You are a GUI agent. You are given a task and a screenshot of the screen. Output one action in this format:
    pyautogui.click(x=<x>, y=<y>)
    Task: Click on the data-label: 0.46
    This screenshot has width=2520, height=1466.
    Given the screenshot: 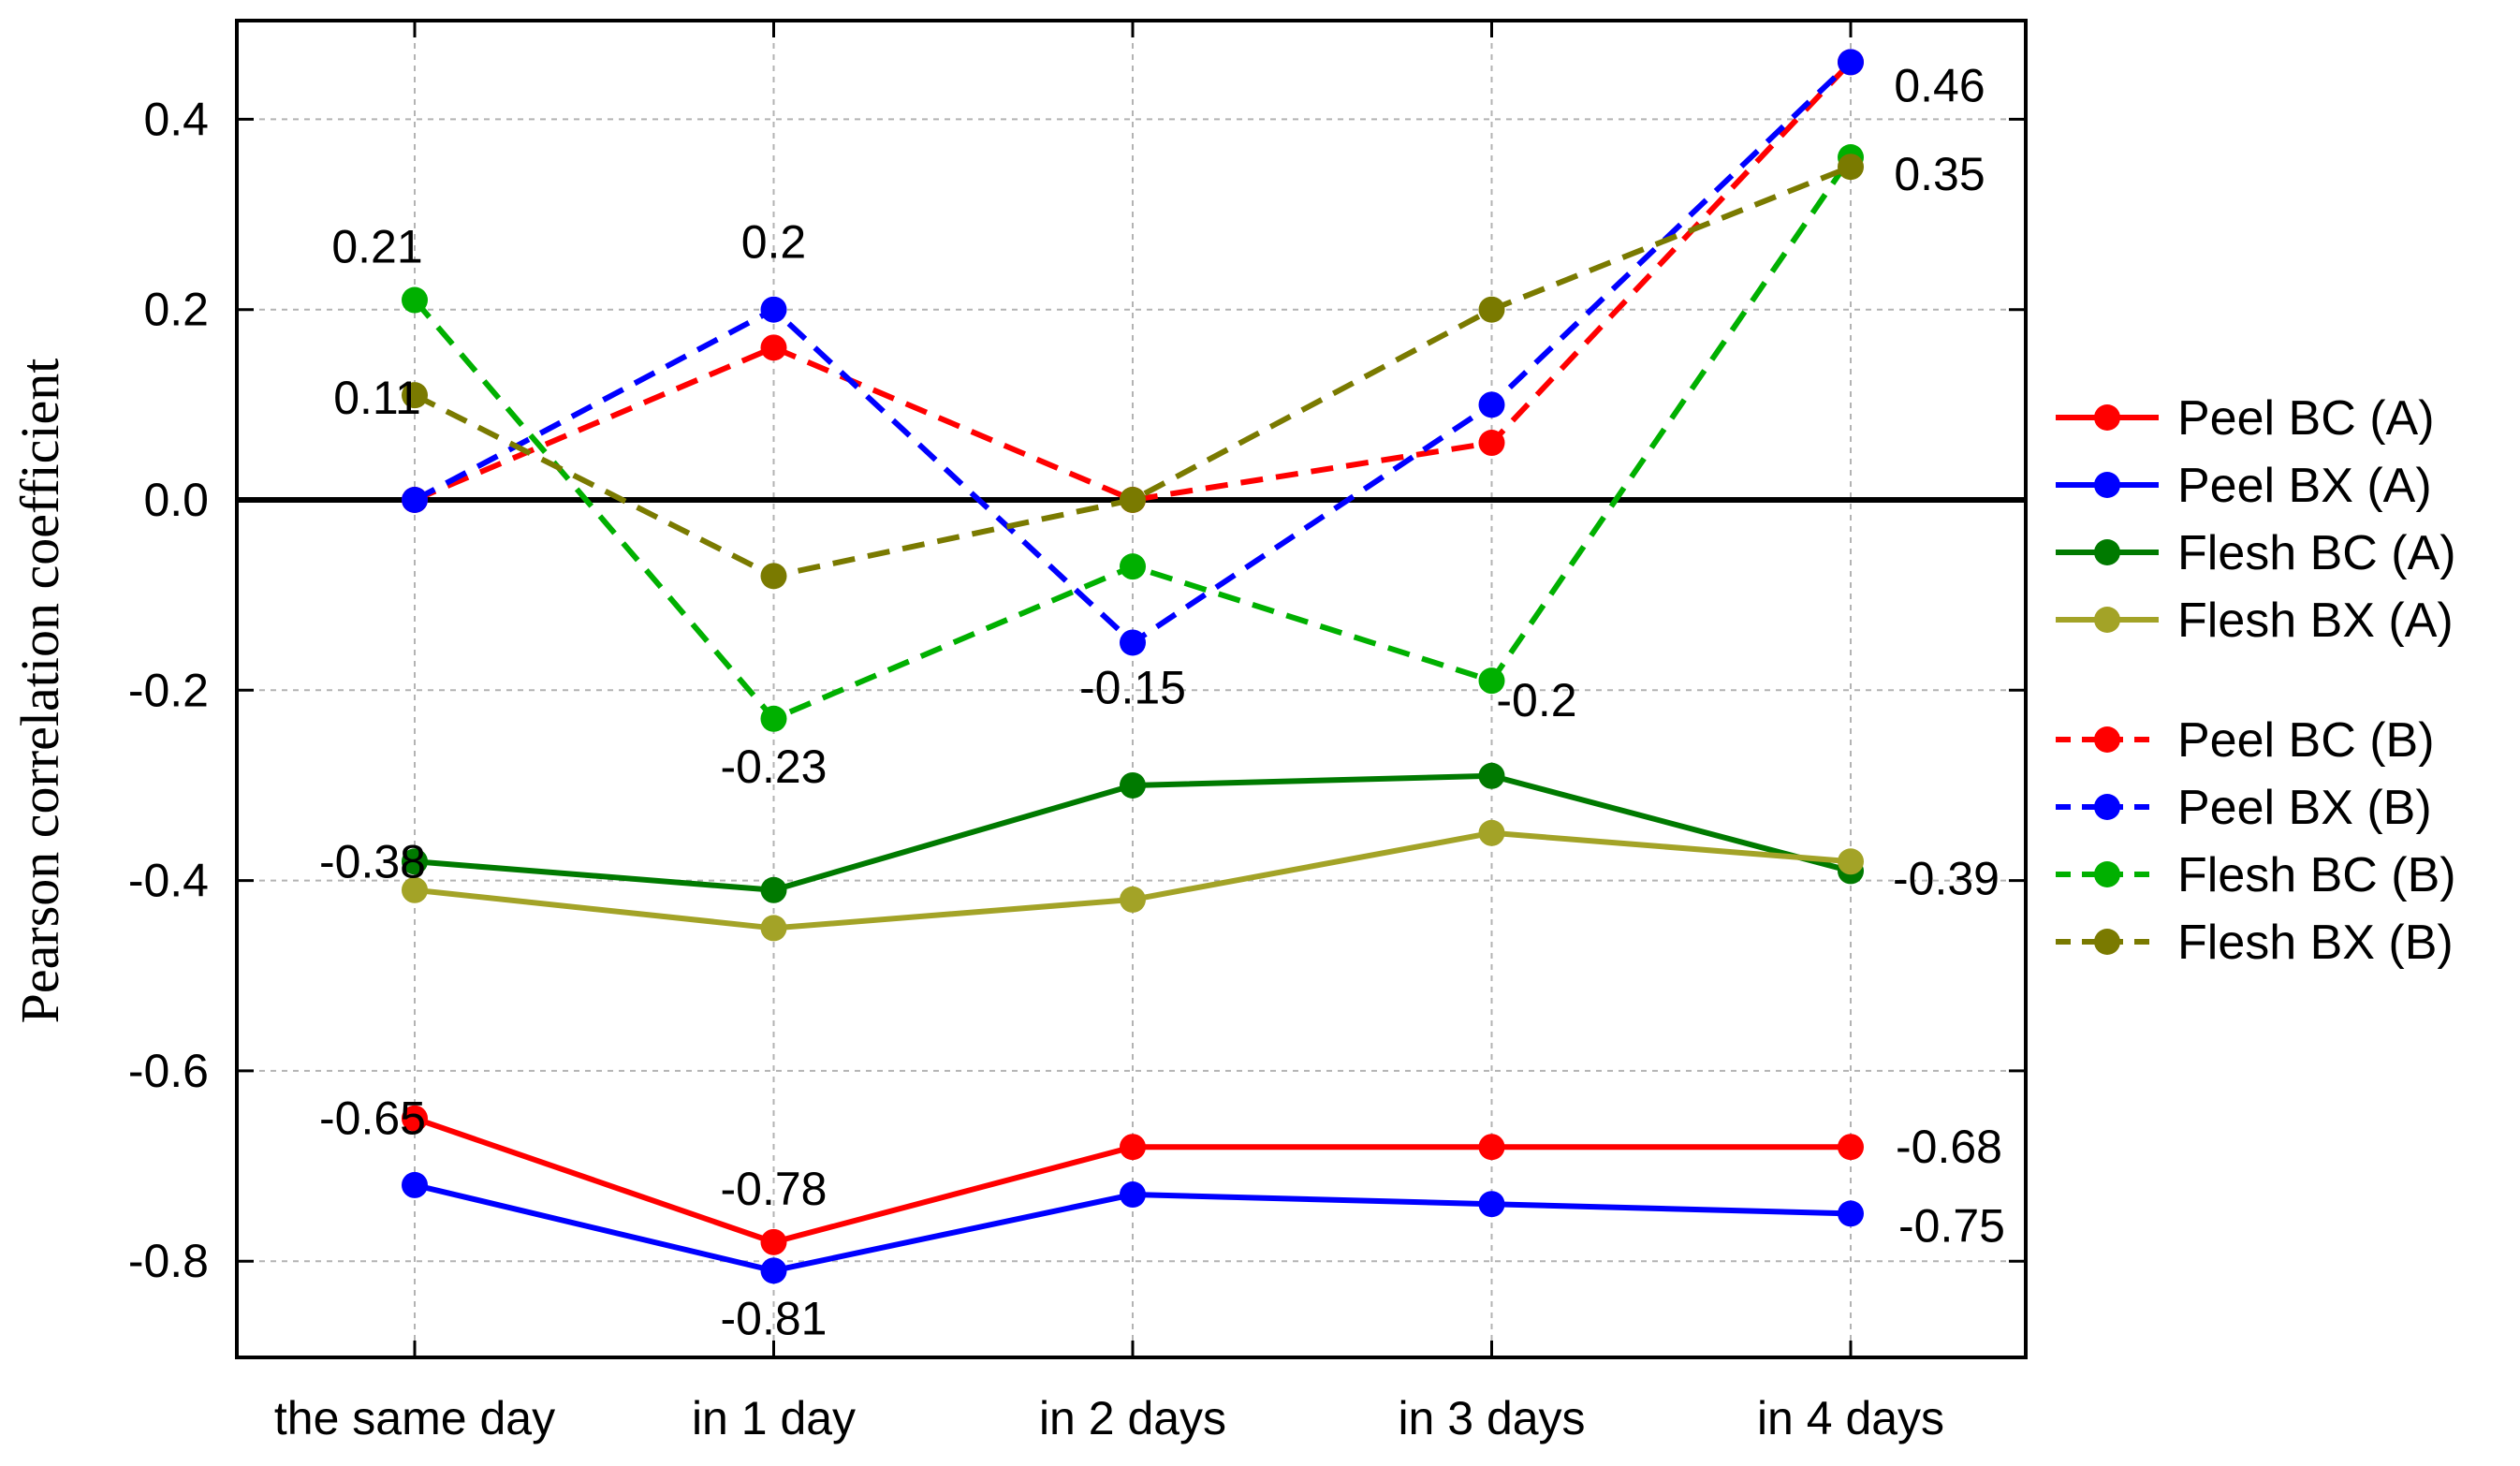 What is the action you would take?
    pyautogui.click(x=1939, y=85)
    